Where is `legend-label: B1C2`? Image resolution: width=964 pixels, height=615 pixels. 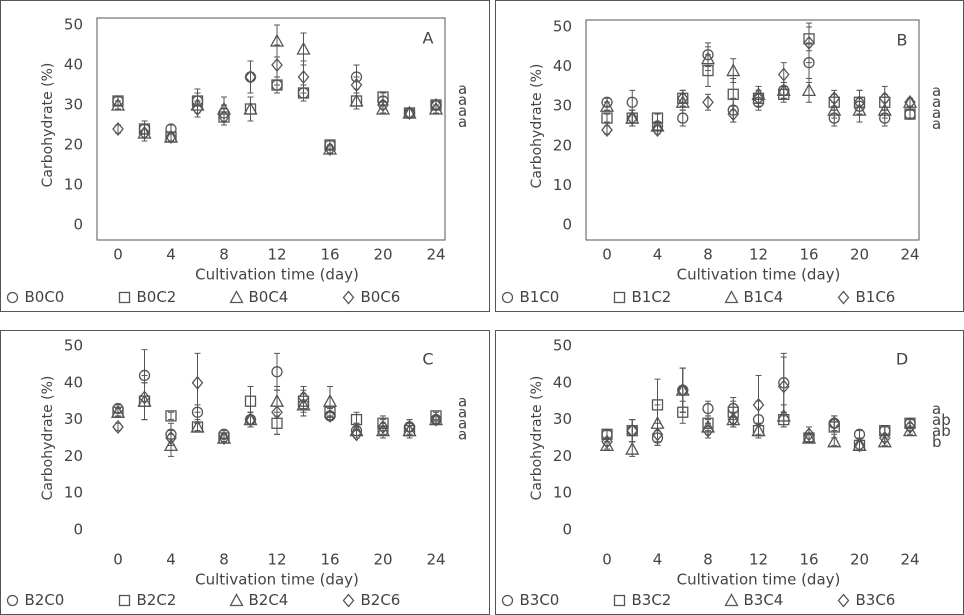
legend-label: B1C2 is located at coordinates (652, 297).